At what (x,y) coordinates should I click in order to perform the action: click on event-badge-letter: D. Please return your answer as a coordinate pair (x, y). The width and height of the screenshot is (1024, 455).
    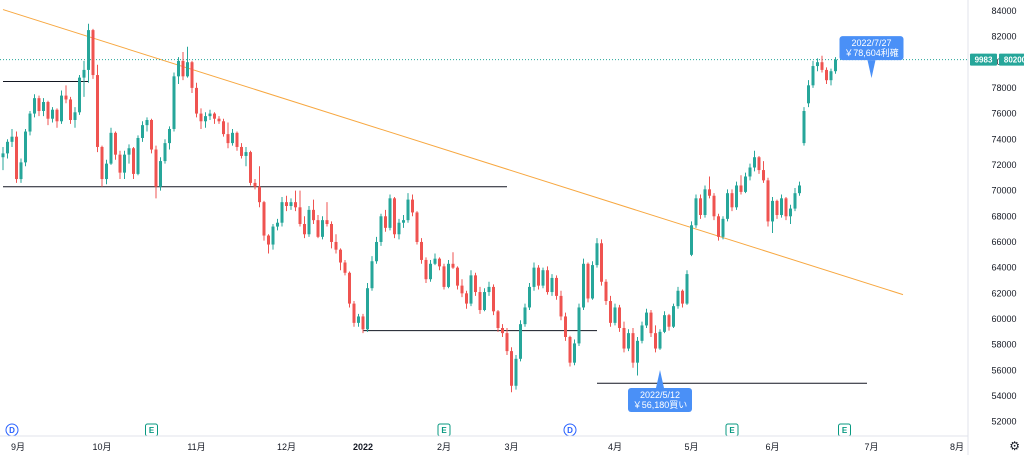
    Looking at the image, I should click on (570, 430).